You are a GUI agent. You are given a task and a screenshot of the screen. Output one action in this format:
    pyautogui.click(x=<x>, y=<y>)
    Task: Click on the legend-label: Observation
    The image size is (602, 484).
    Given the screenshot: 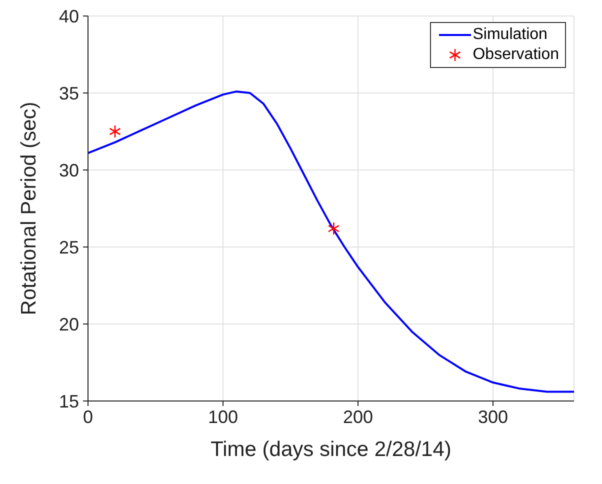 What is the action you would take?
    pyautogui.click(x=515, y=55)
    